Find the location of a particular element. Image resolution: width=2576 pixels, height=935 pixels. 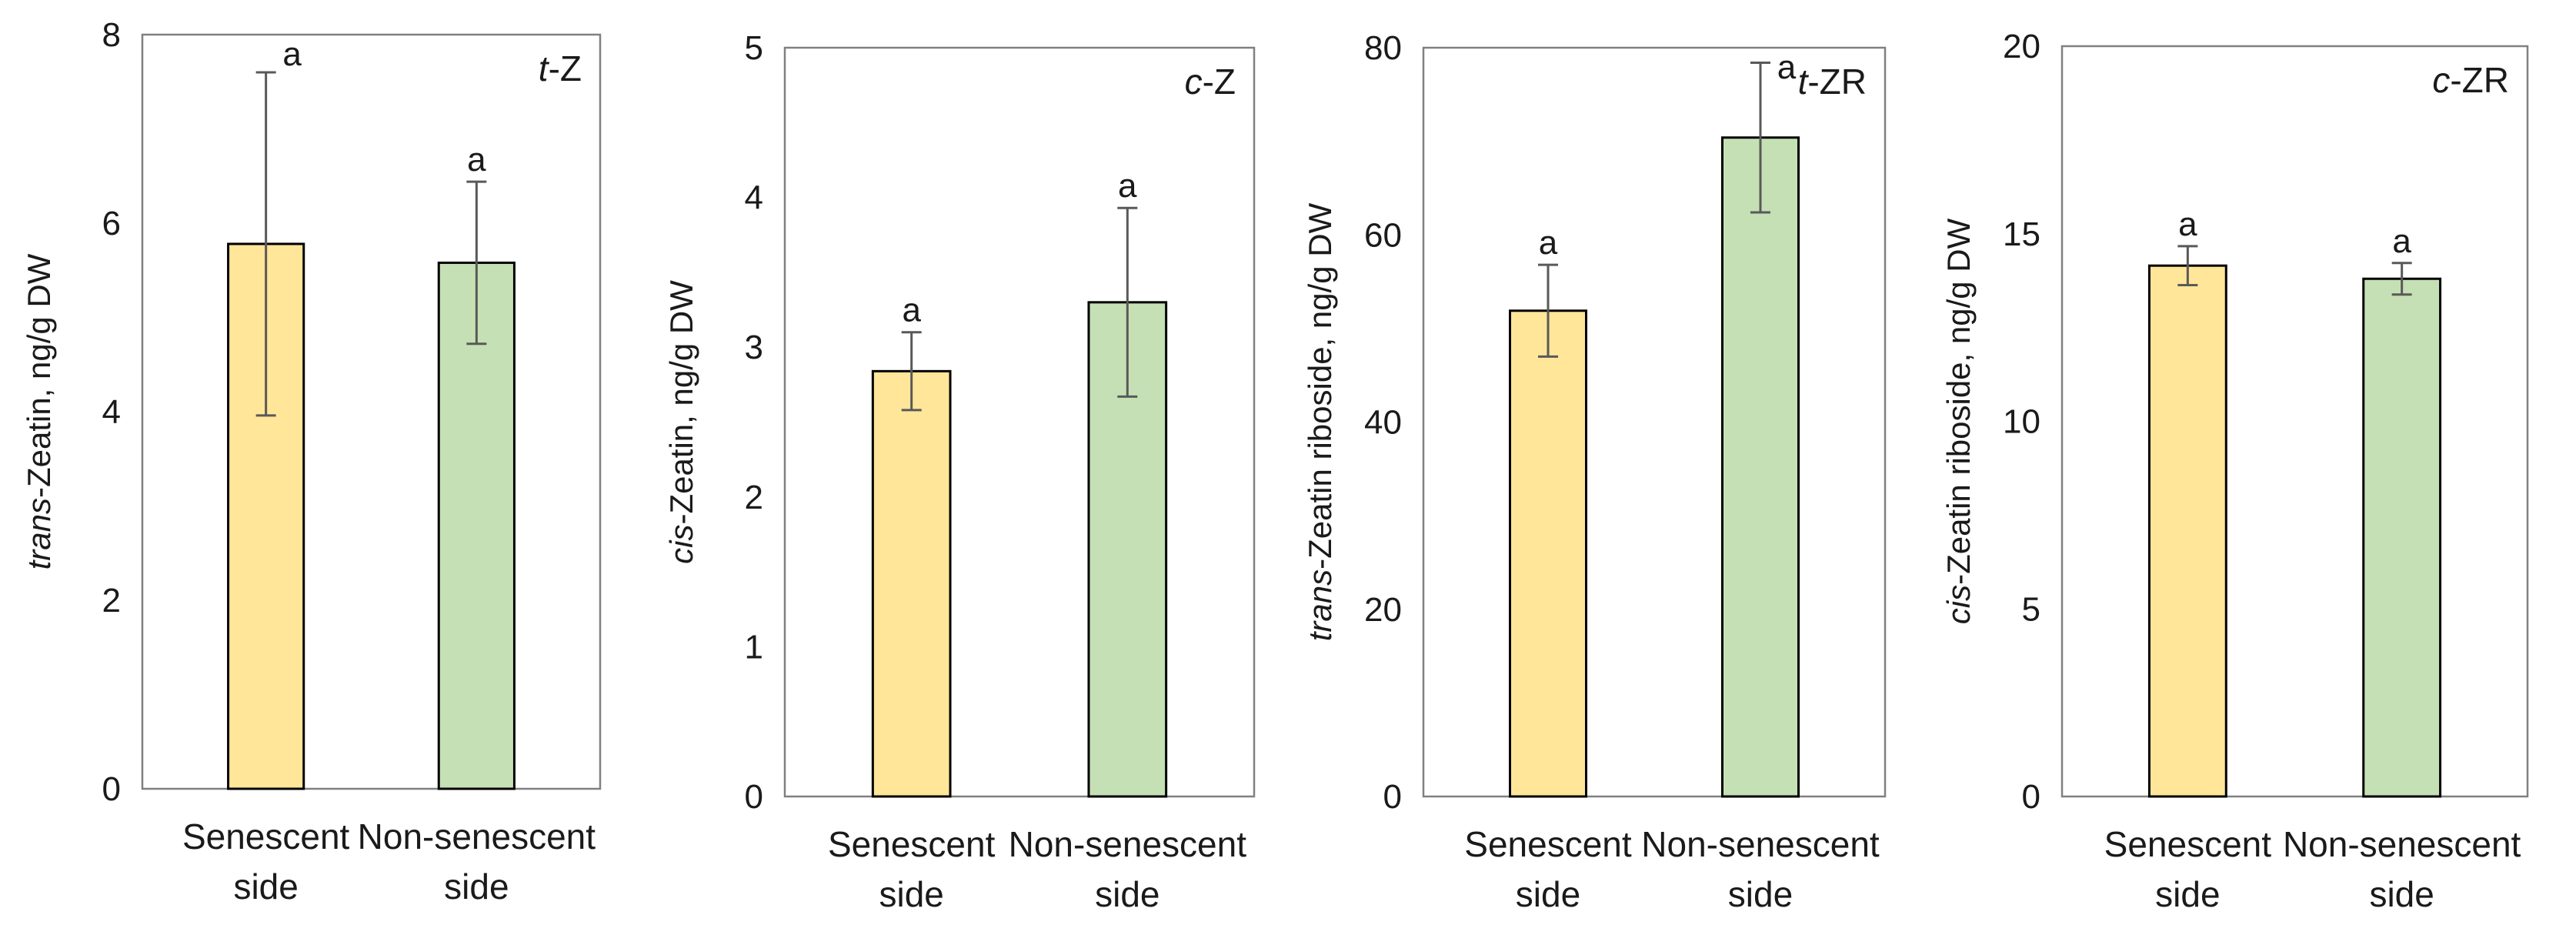

y-axis-label: cis-Zeatin, ng/g DW is located at coordinates (681, 422).